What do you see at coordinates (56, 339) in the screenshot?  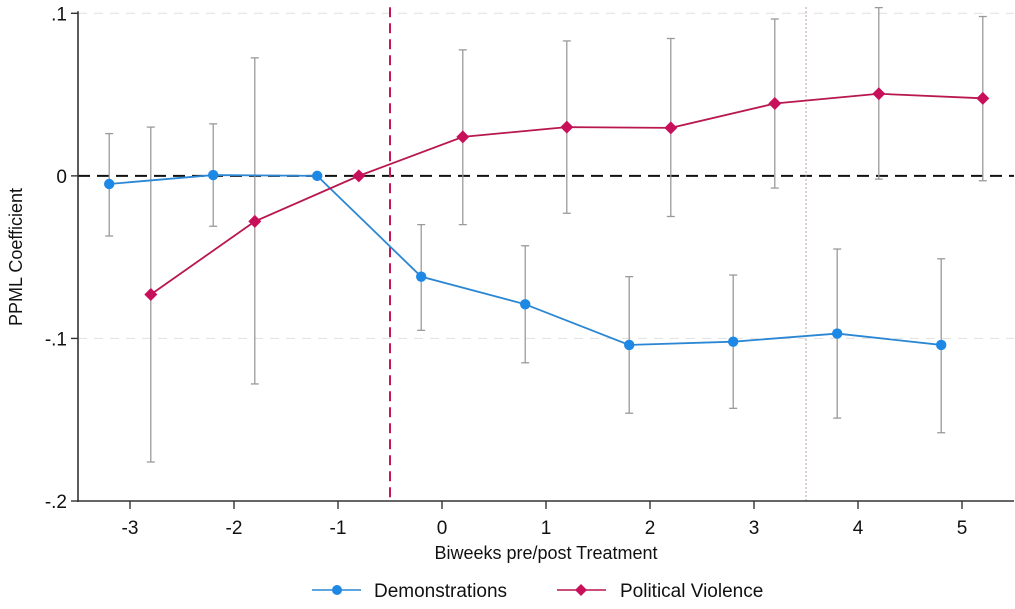 I see `y-tick-label: -.1` at bounding box center [56, 339].